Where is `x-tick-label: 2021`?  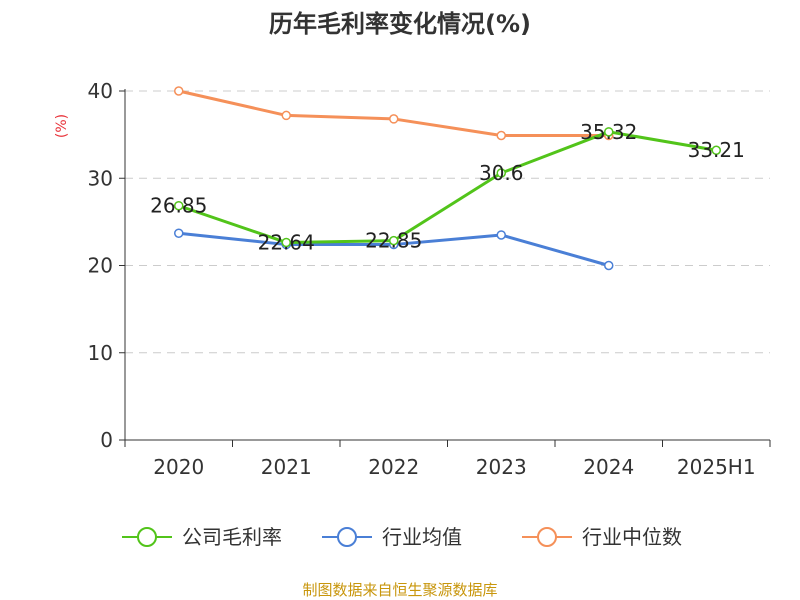
x-tick-label: 2021 is located at coordinates (286, 467).